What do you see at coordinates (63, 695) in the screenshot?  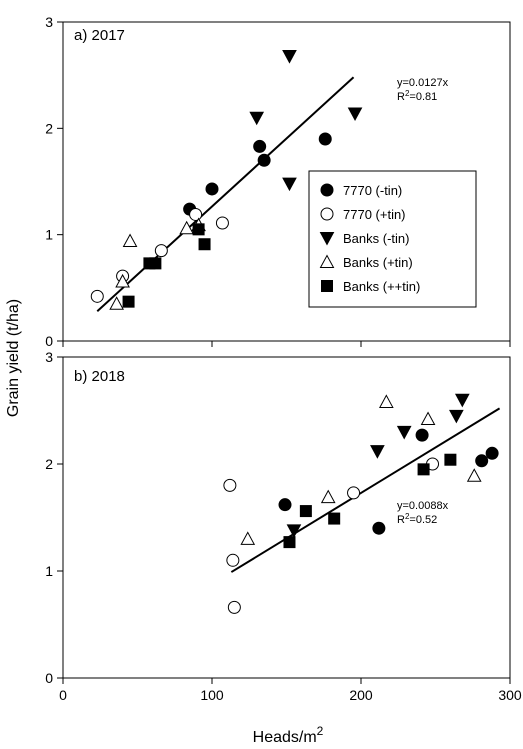 I see `x-tick-label: 0` at bounding box center [63, 695].